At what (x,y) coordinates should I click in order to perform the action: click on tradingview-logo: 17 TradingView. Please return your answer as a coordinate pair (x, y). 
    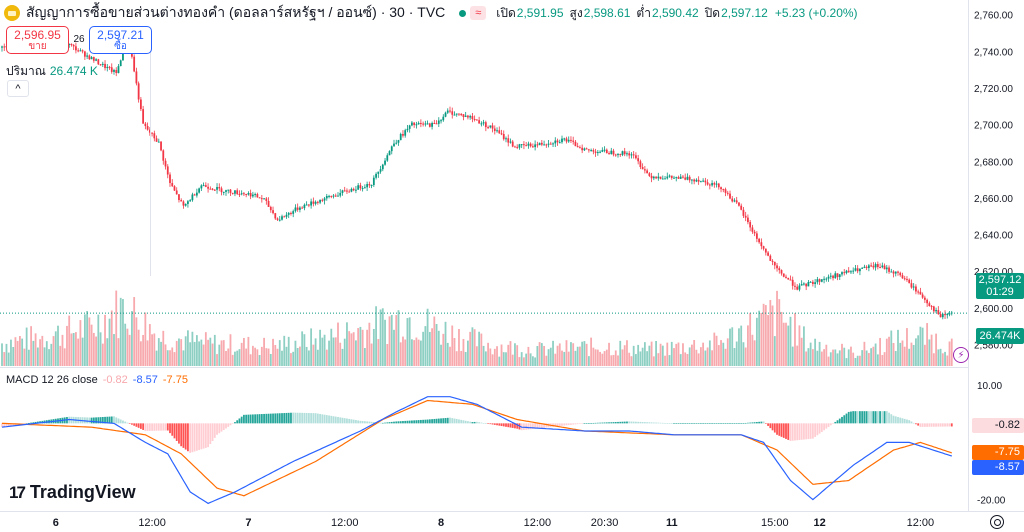
    Looking at the image, I should click on (72, 492).